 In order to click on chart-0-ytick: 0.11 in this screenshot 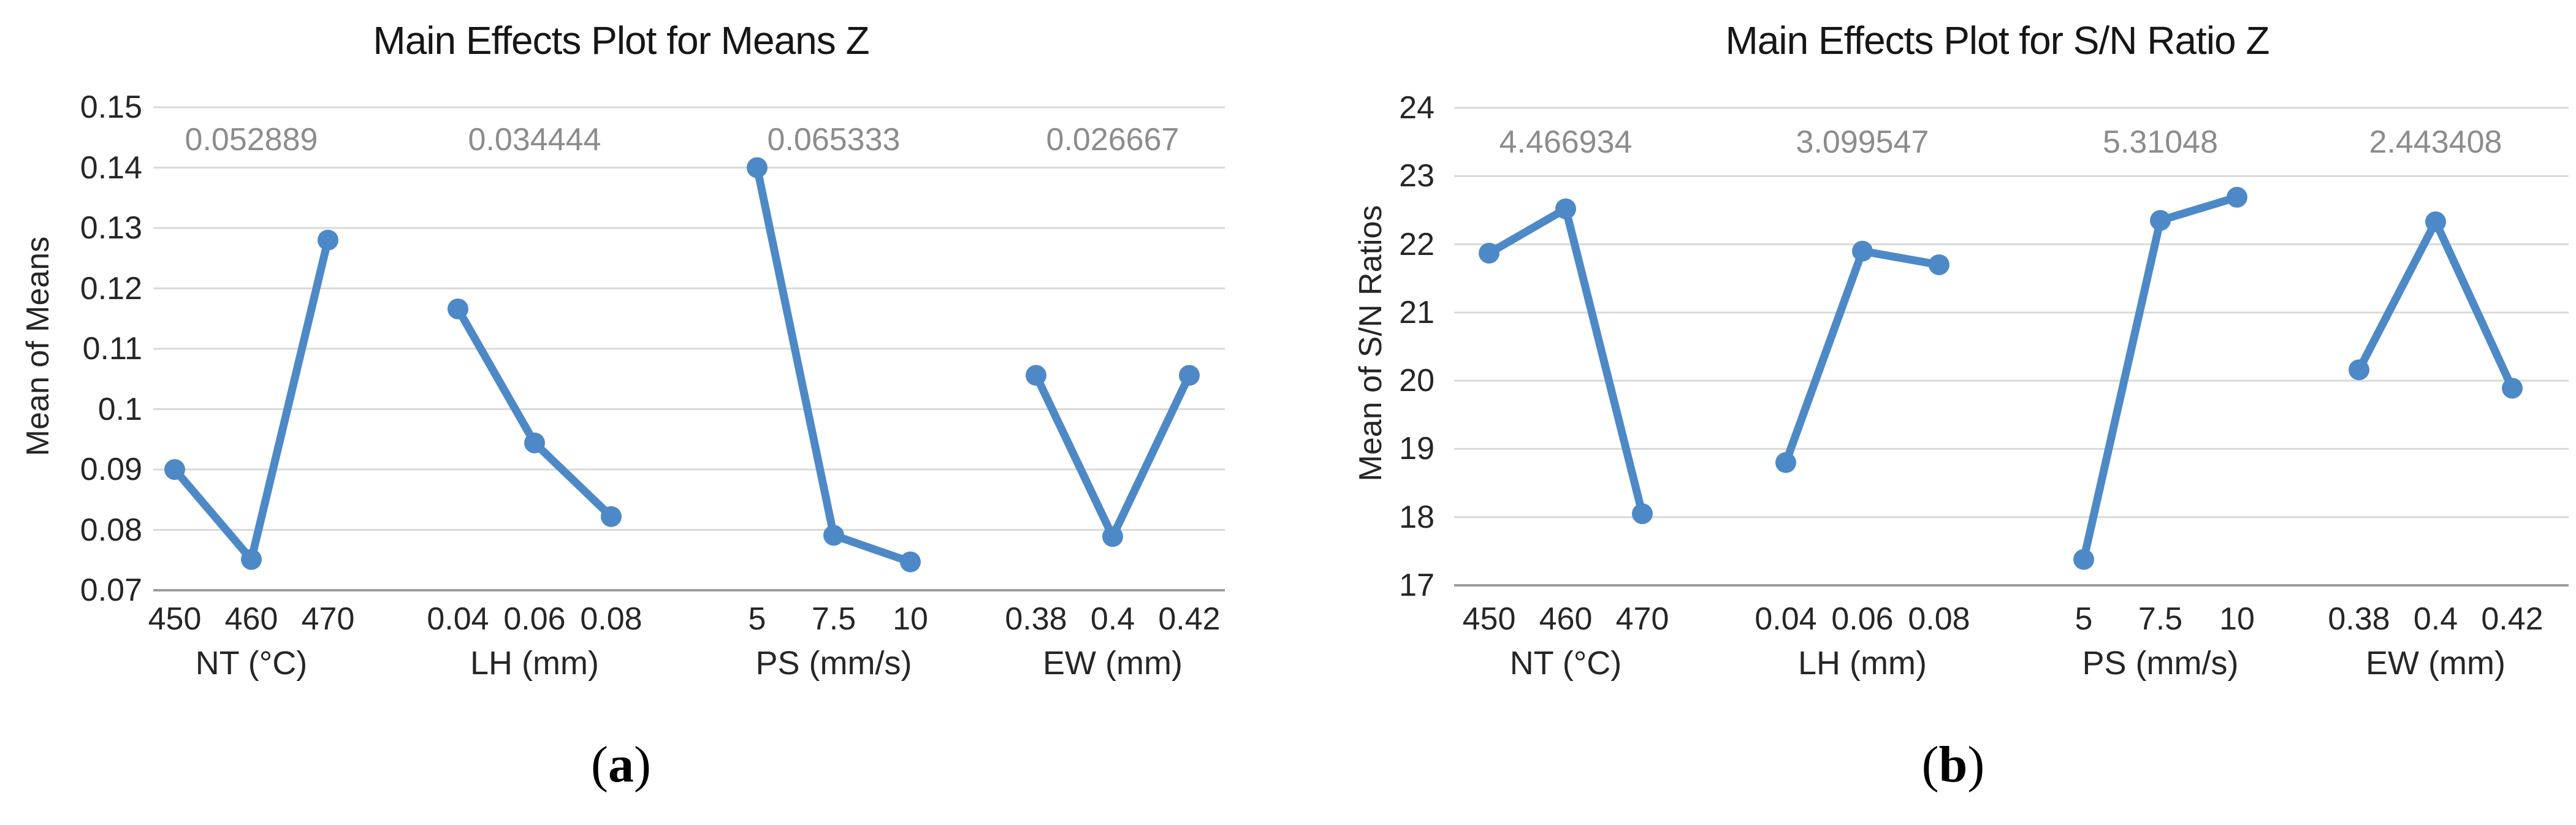, I will do `click(112, 349)`.